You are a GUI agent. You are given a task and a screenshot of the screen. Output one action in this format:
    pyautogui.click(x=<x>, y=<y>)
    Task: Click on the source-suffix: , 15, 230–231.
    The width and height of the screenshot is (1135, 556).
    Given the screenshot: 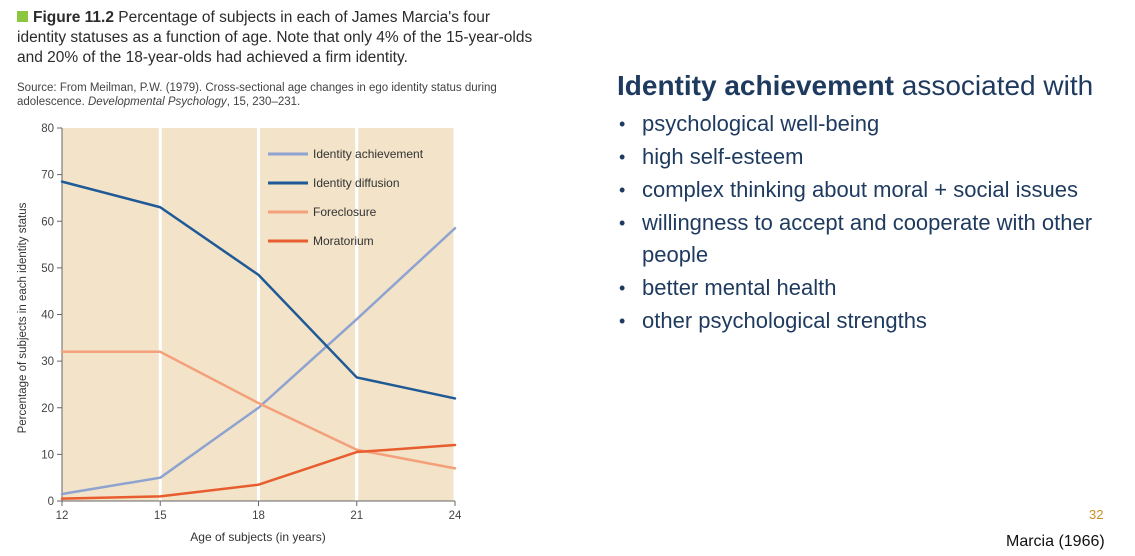 What is the action you would take?
    pyautogui.click(x=263, y=102)
    